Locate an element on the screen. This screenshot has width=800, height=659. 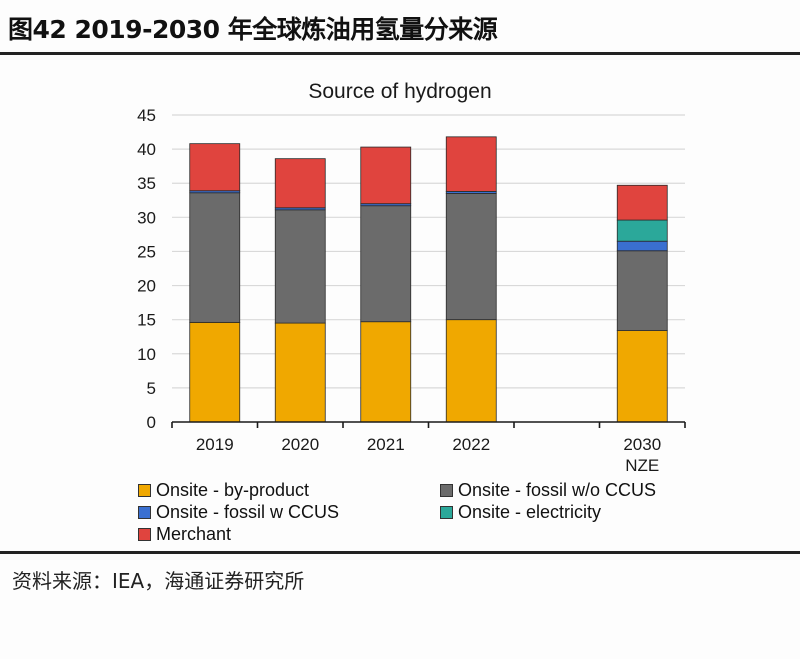
x-tick-label: 2022 is located at coordinates (471, 444).